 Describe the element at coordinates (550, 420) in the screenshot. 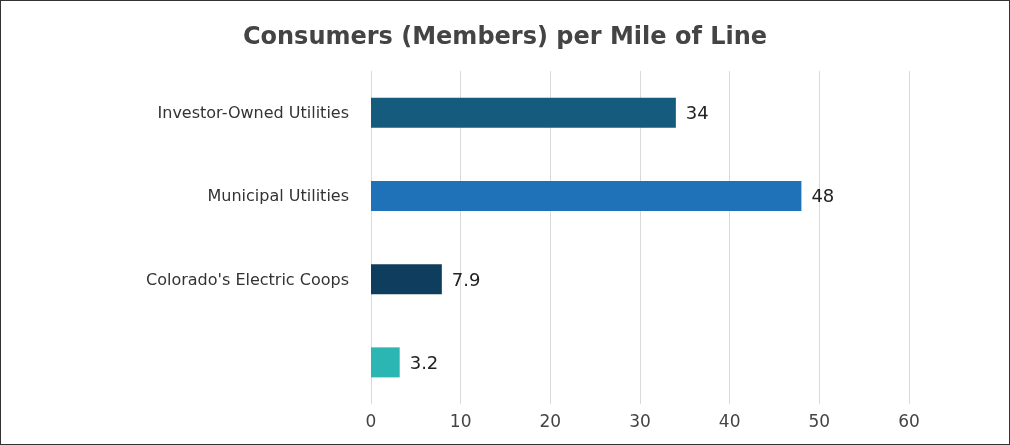

I see `x-tick-label: 20` at that location.